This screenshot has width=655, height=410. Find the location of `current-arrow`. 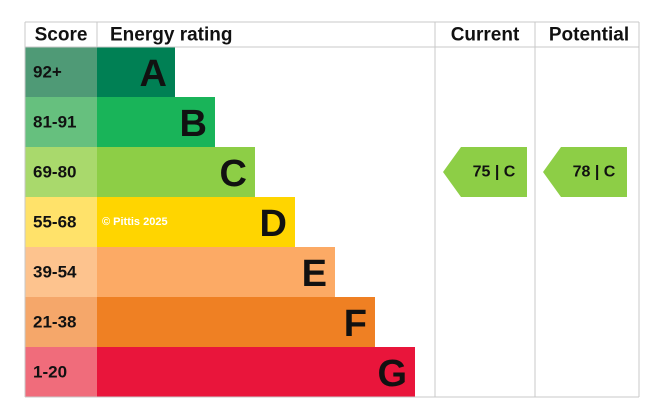

current-arrow is located at coordinates (485, 172).